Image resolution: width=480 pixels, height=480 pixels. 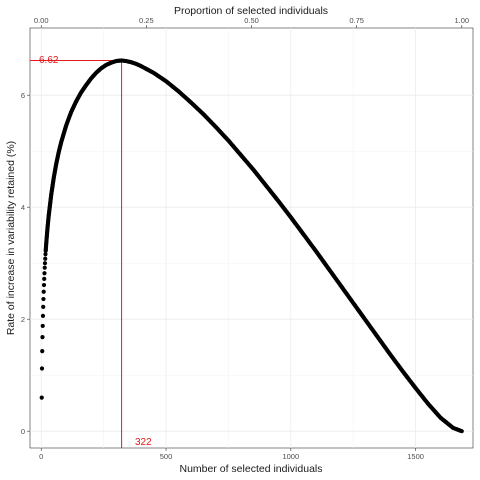 I want to click on x-tick-label: 1000, so click(x=290, y=456).